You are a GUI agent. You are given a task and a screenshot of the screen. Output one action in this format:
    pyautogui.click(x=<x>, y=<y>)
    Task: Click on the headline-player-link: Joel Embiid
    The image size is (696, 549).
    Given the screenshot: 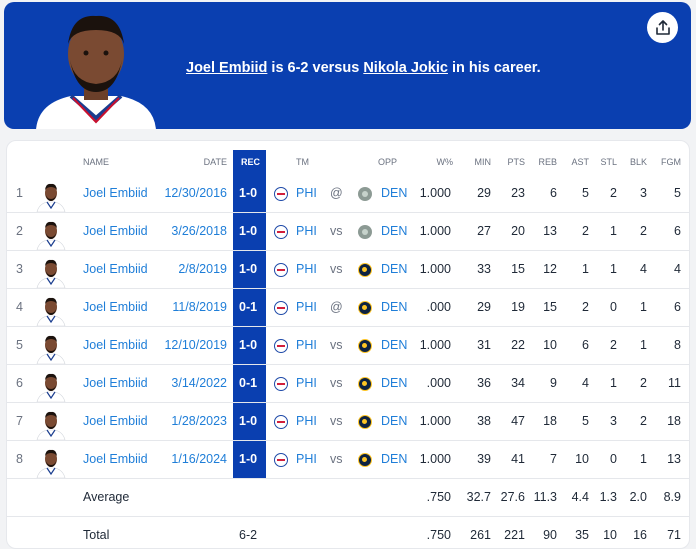 What is the action you would take?
    pyautogui.click(x=227, y=68)
    